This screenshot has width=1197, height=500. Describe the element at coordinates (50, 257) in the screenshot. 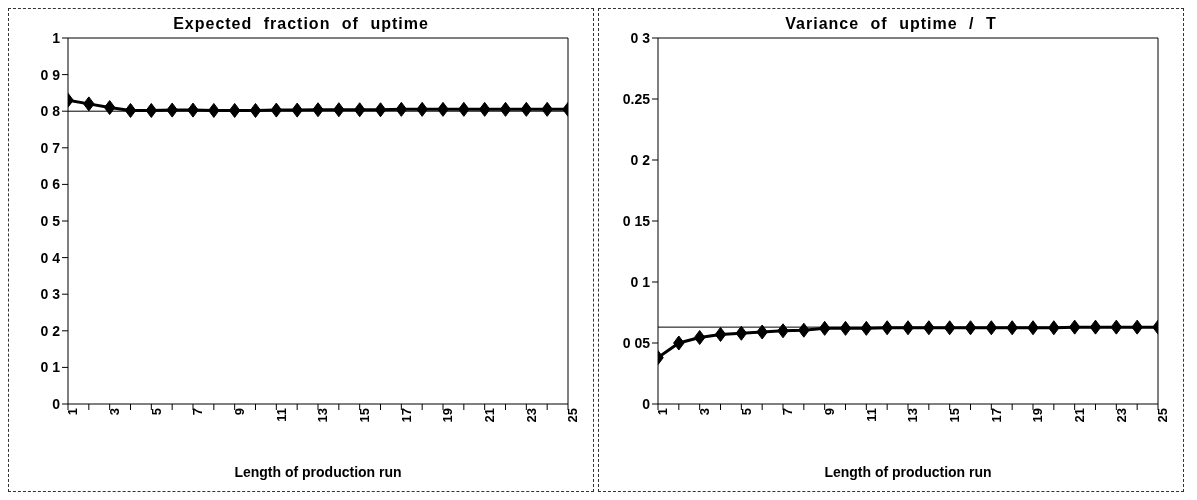

I see `y-tick-label: 0 4` at that location.